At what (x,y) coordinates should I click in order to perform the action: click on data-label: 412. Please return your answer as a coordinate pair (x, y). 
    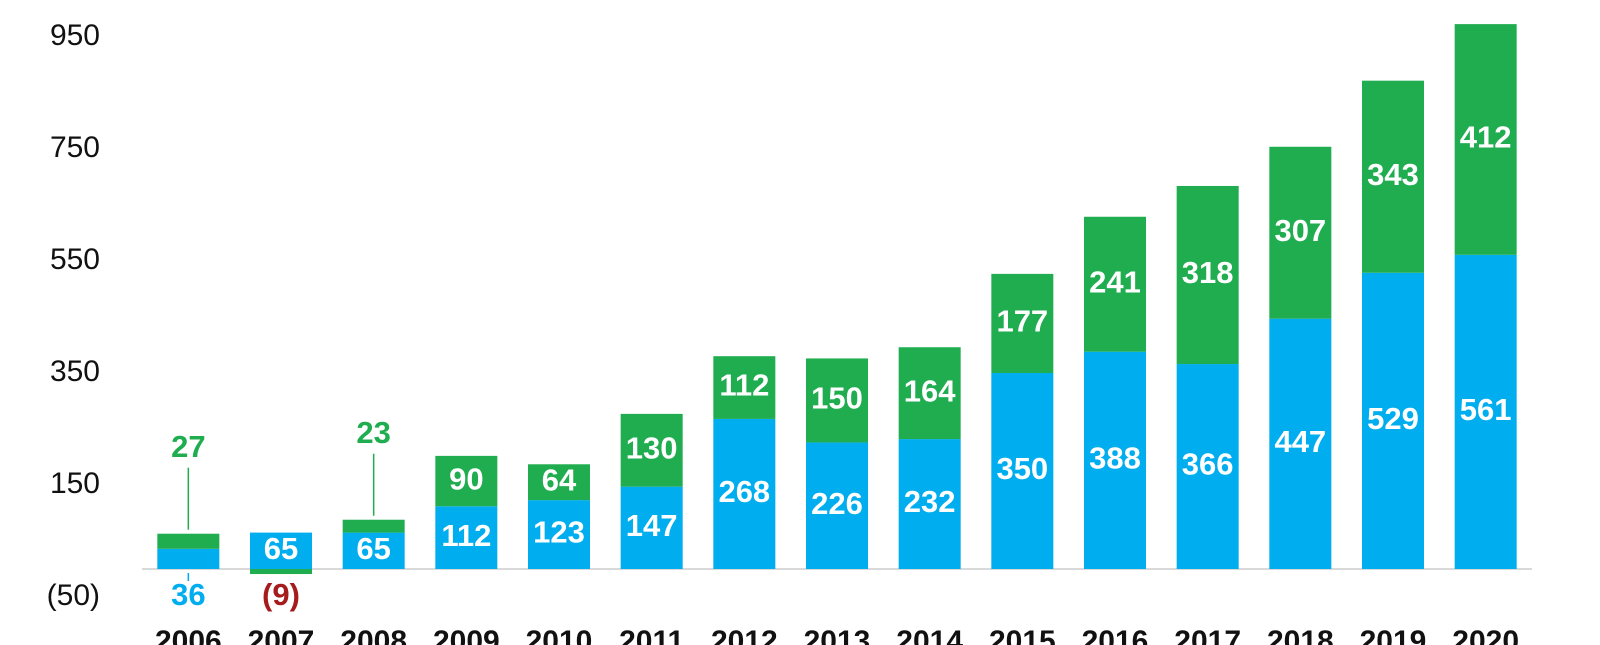
    Looking at the image, I should click on (1486, 137).